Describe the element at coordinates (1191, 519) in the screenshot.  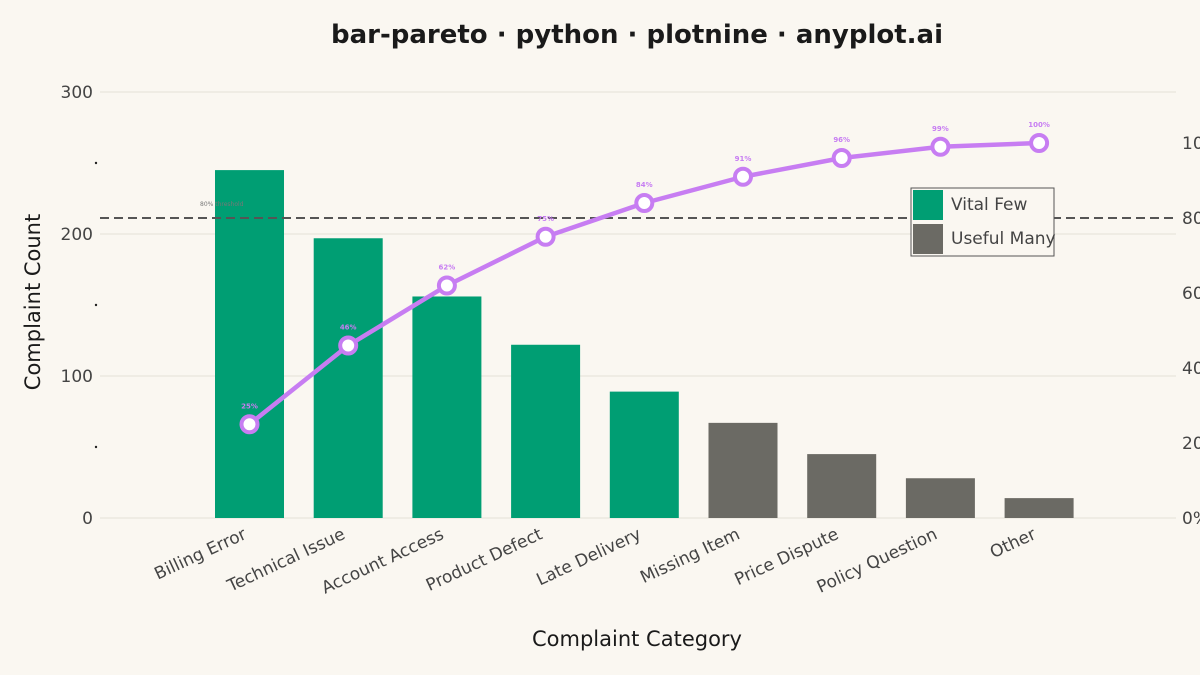
I see `y2-tick-label: 0%` at that location.